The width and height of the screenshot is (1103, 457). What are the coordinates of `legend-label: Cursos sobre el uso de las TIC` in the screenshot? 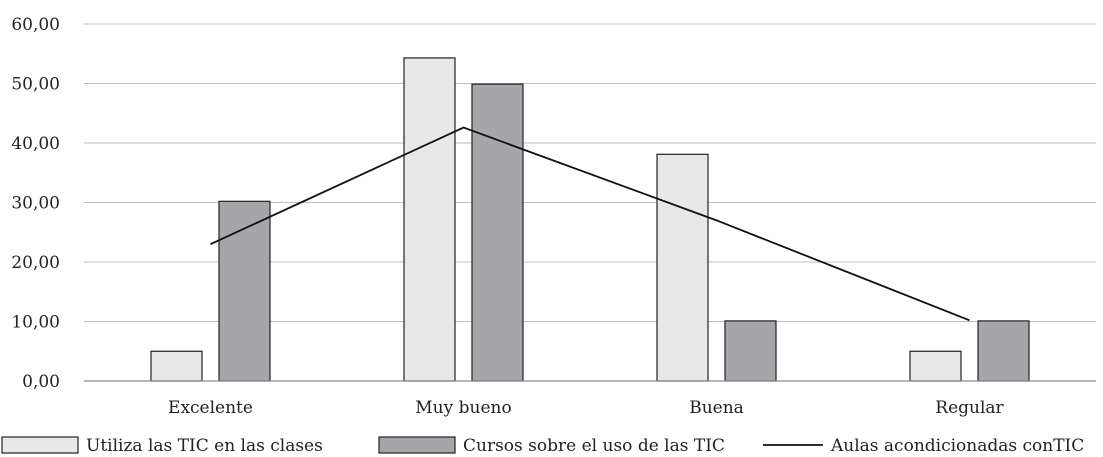 It's located at (594, 446).